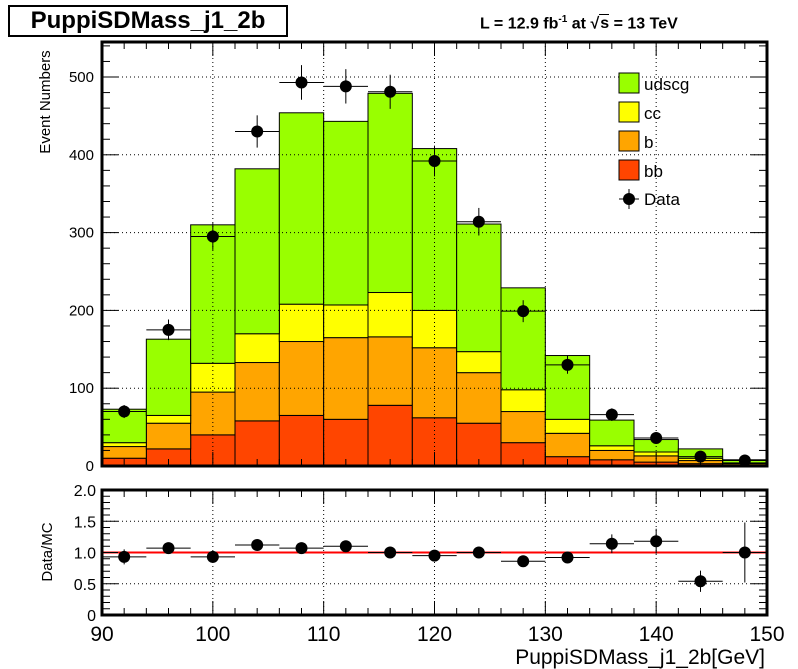 The image size is (798, 669). Describe the element at coordinates (519, 24) in the screenshot. I see `lumi-prefix: L = 12.9 fb` at that location.